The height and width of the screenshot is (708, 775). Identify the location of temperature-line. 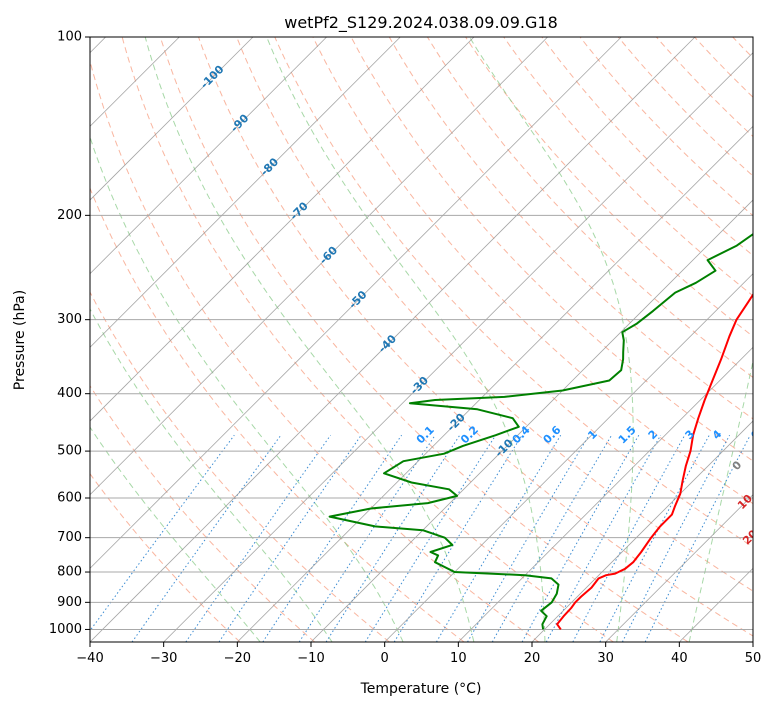
(654, 461).